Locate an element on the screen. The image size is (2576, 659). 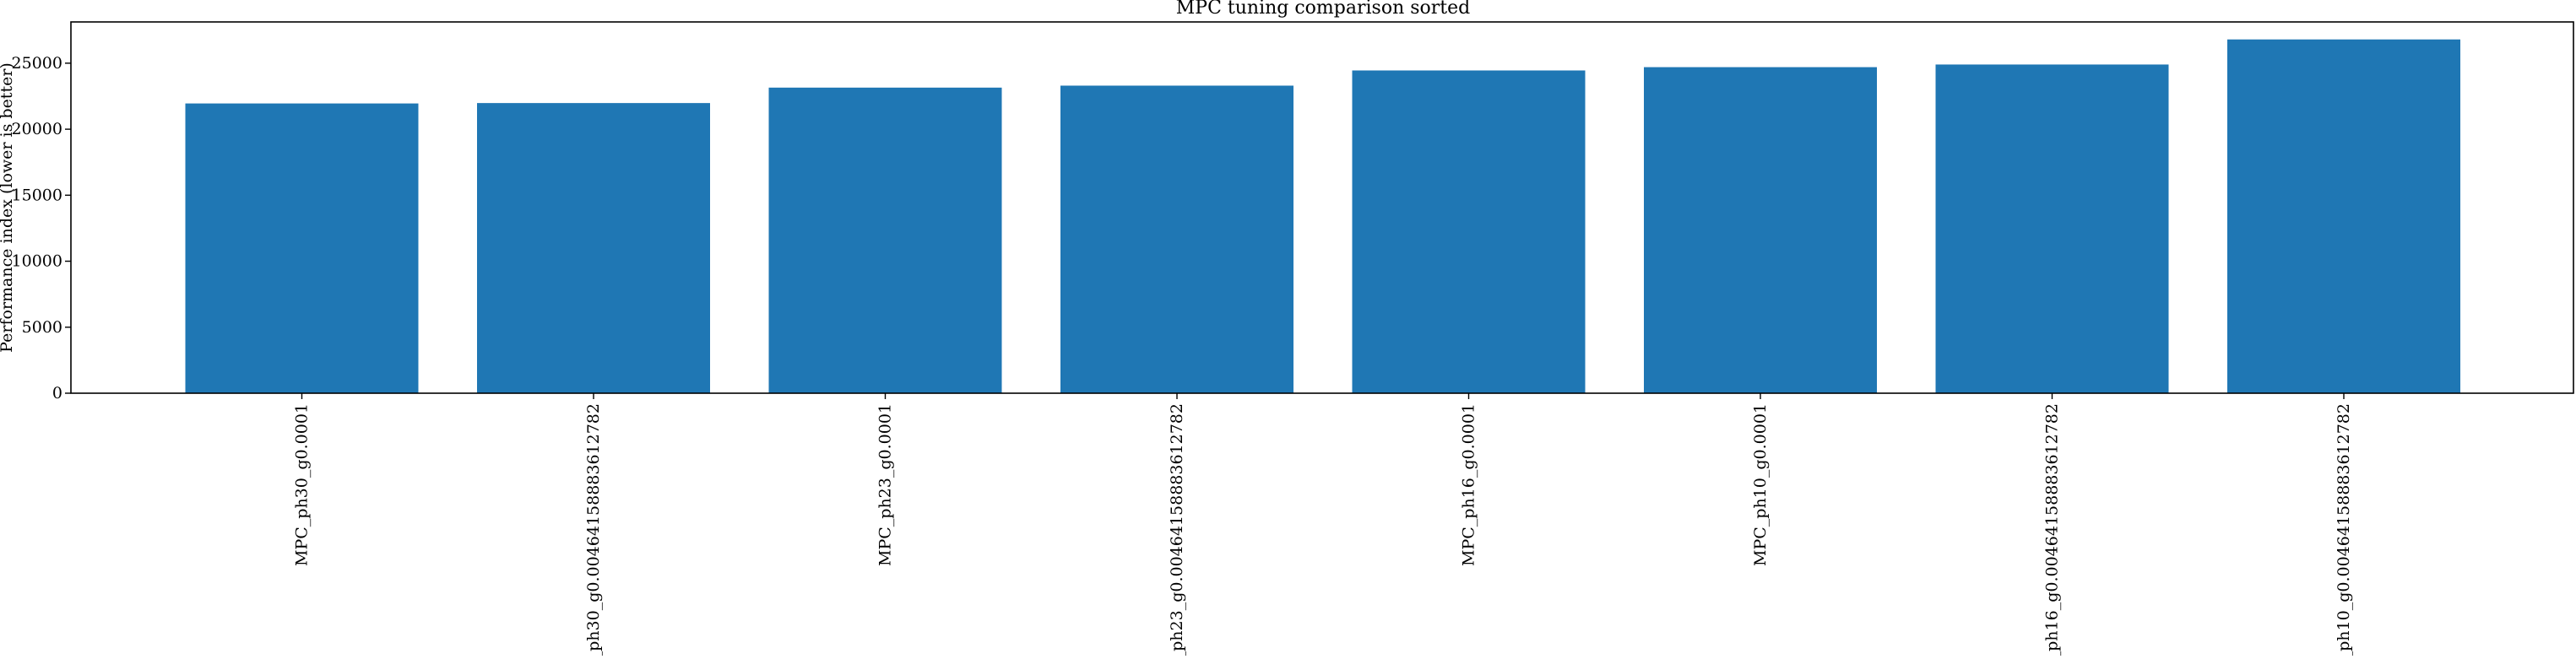
x-tick-label: MPC_ph23_g0.00464158883612782 is located at coordinates (1177, 529).